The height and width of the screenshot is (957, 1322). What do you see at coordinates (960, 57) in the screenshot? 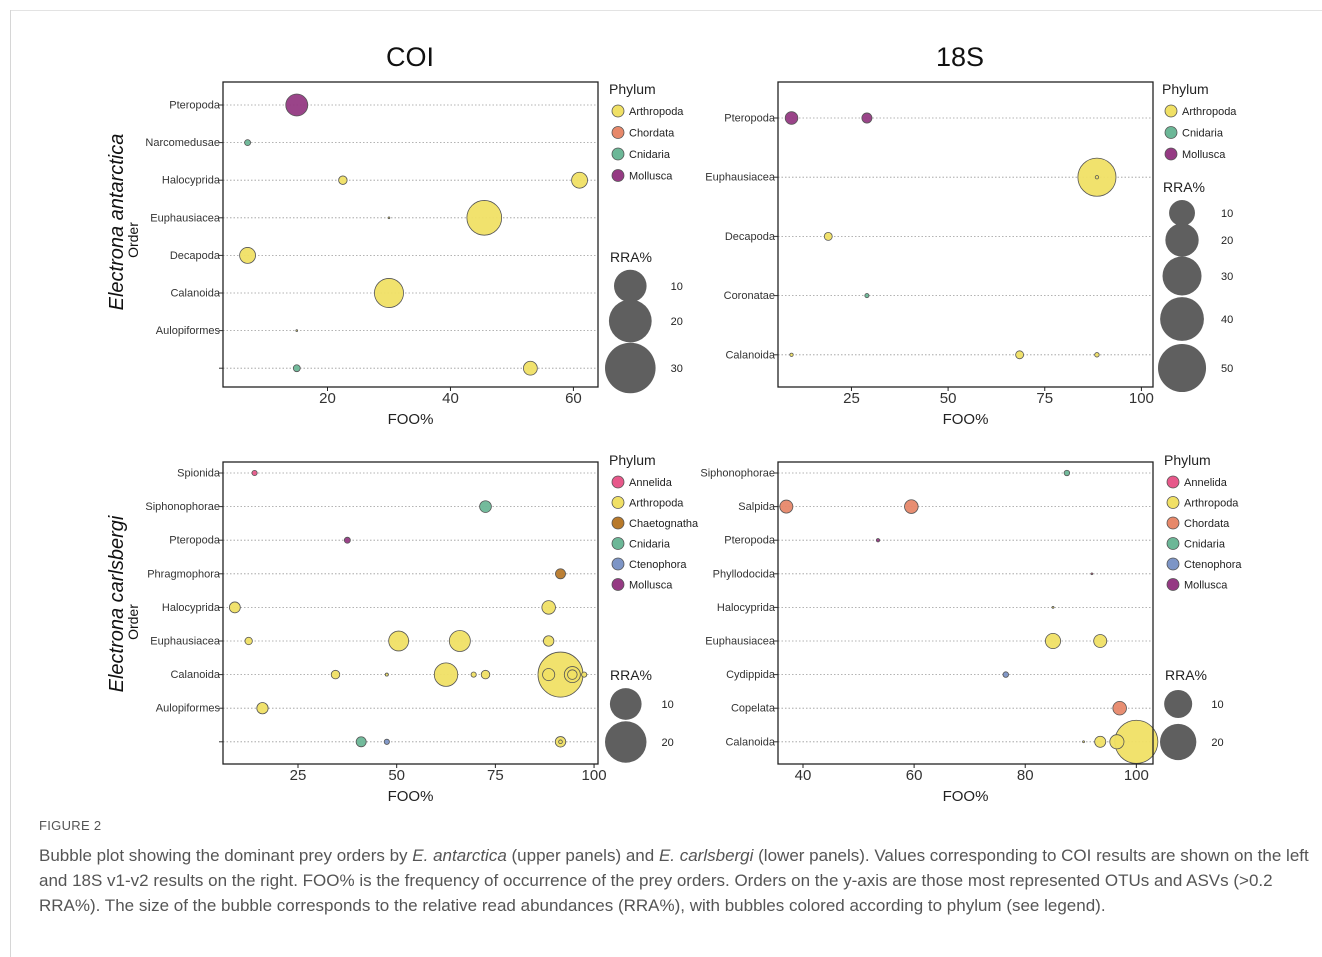
I see `column-title-18s: 18S` at bounding box center [960, 57].